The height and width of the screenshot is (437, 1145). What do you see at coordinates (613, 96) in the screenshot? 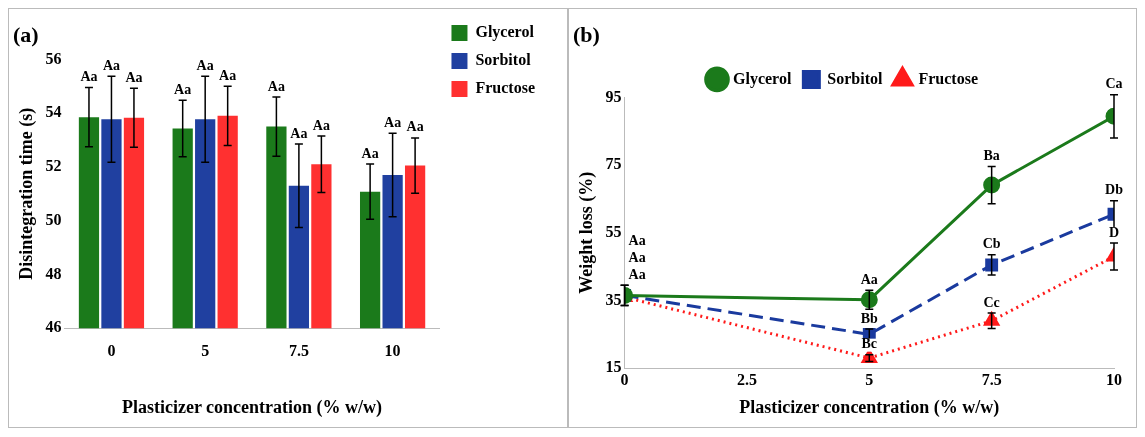
I see `y-tick-label: 95` at bounding box center [613, 96].